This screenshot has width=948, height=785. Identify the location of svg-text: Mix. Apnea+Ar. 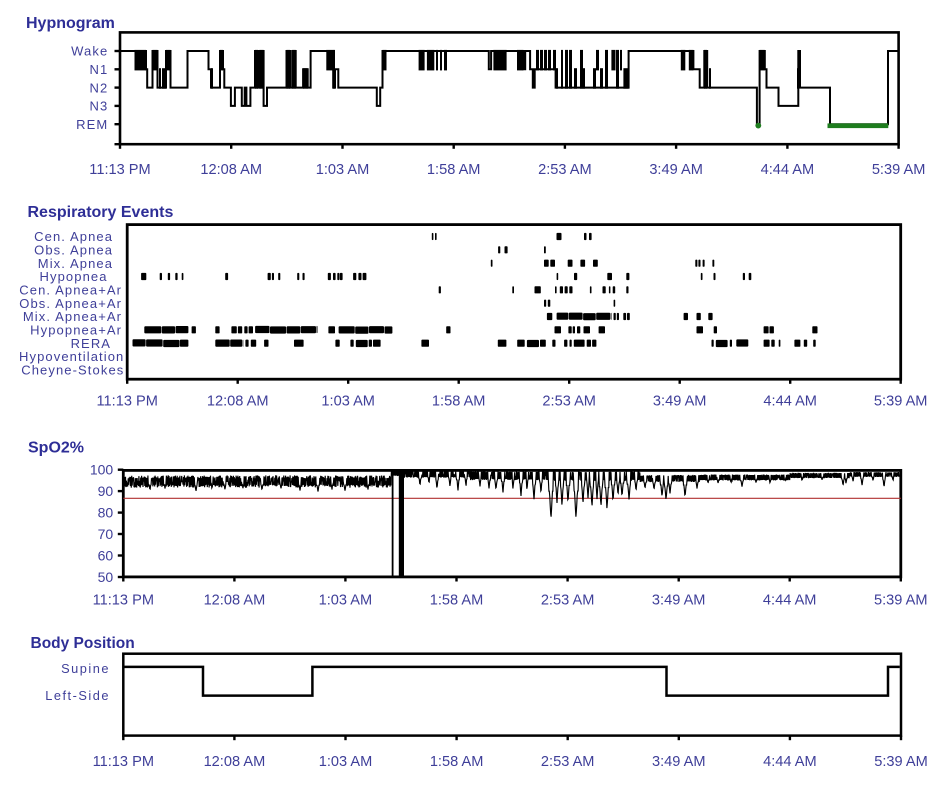
(72, 316).